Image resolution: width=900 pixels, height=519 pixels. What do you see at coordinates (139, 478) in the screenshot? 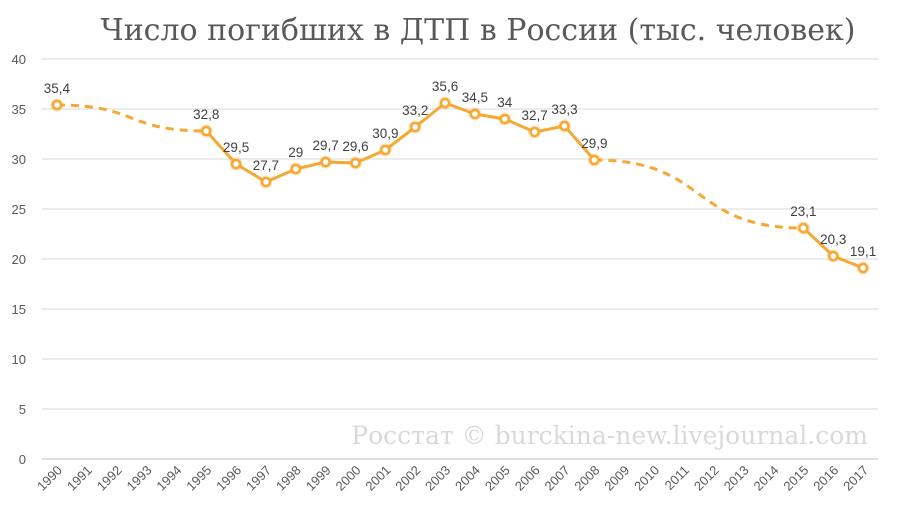
I see `x-tick-label: 1993` at bounding box center [139, 478].